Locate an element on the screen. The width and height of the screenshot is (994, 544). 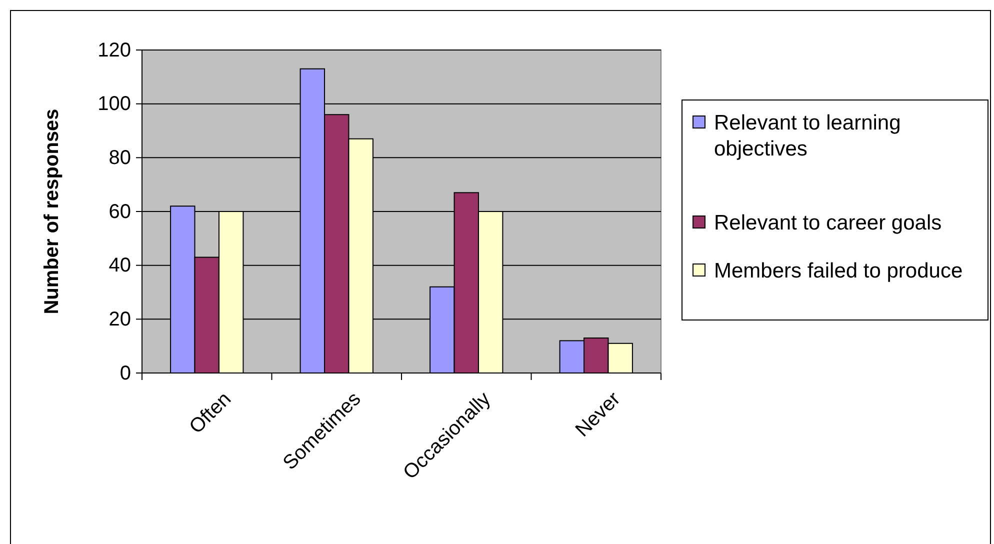
legend-label: Relevant to career goals is located at coordinates (828, 222).